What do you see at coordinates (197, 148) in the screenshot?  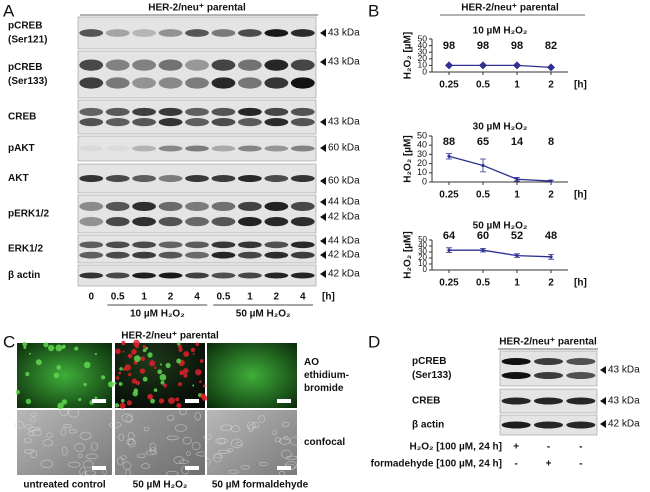 I see `blot-strip` at bounding box center [197, 148].